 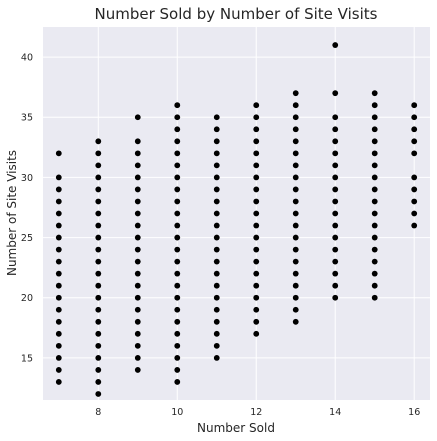 What do you see at coordinates (177, 412) in the screenshot?
I see `x-tick-label: 10` at bounding box center [177, 412].